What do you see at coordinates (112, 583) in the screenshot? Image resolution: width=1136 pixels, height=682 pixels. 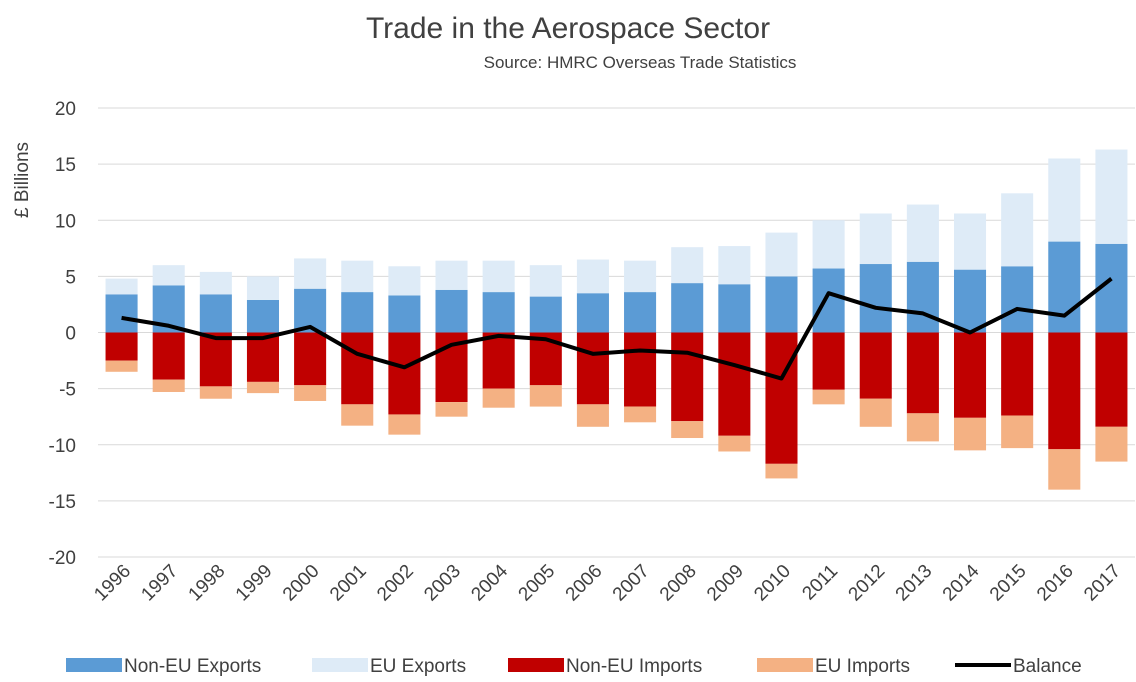 I see `x-tick-label: 1996` at bounding box center [112, 583].